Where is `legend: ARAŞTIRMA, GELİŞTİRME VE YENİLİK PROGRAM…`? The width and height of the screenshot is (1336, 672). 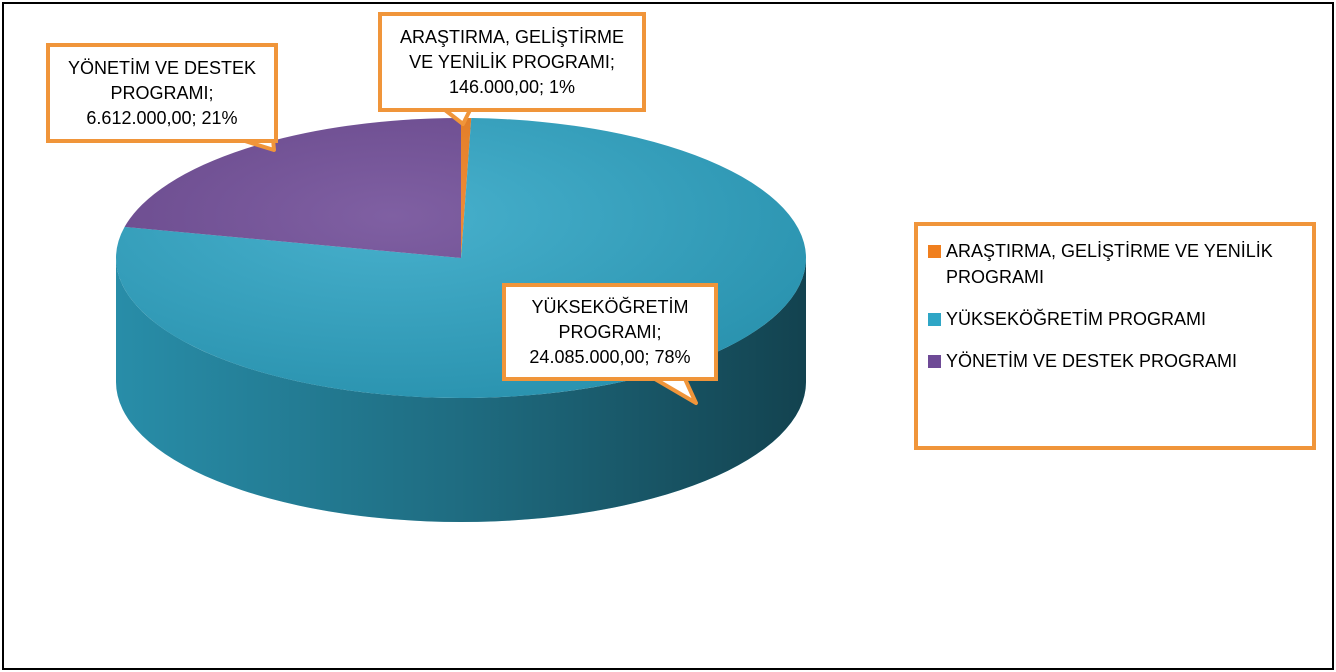
legend: ARAŞTIRMA, GELİŞTİRME VE YENİLİK PROGRAM… is located at coordinates (1115, 336).